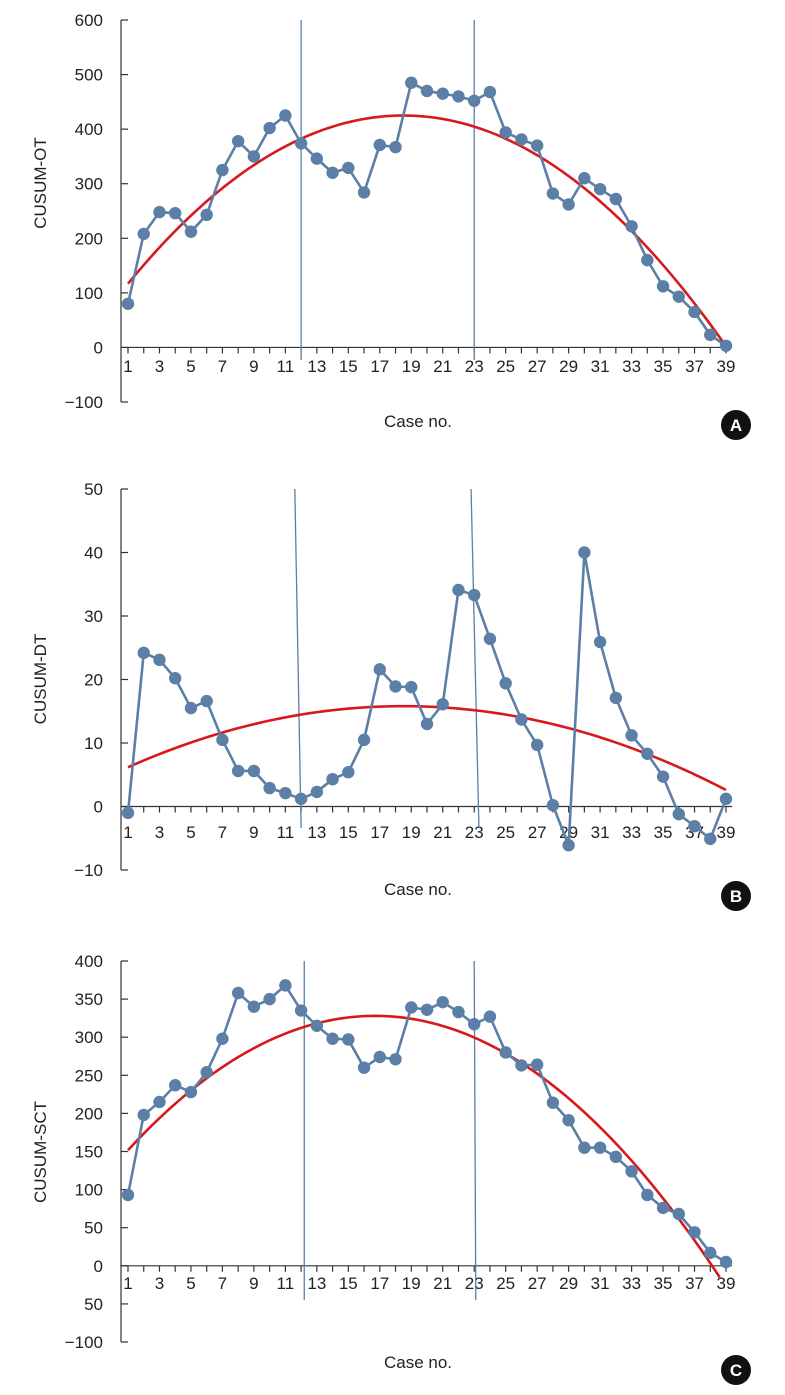 This screenshot has width=785, height=1395. Describe the element at coordinates (663, 1283) in the screenshot. I see `x-tick-label: 35` at that location.